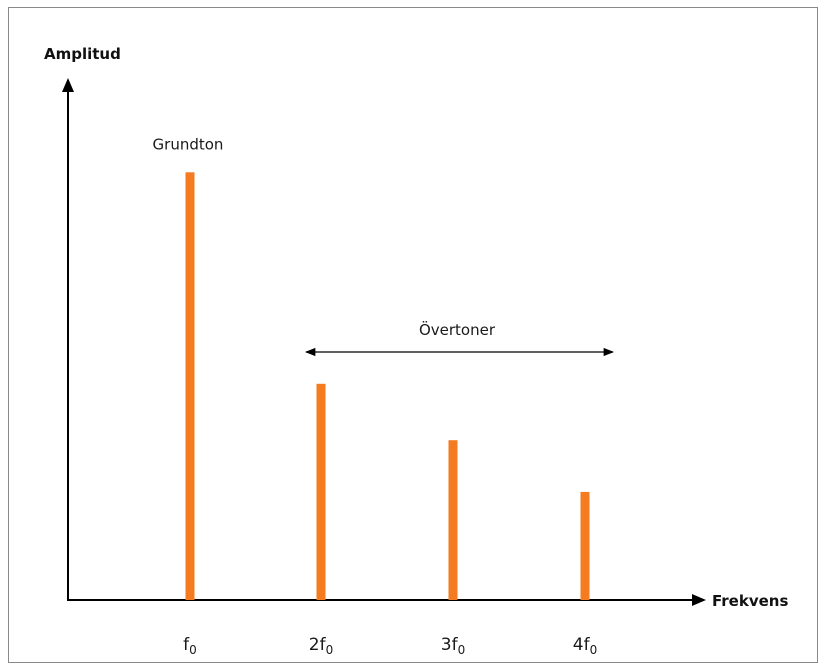  I want to click on y-axis-title: Amplitud, so click(82, 54).